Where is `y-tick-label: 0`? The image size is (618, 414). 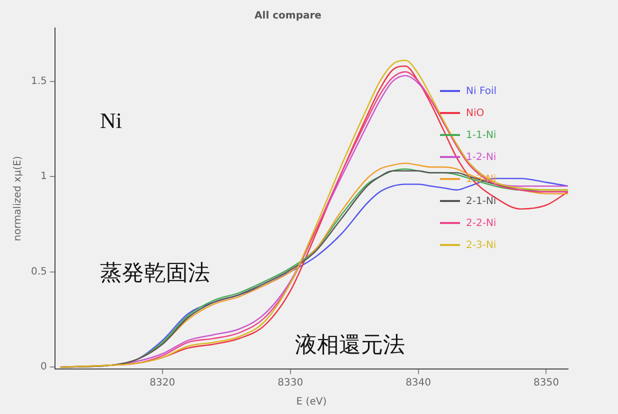 y-tick-label: 0 is located at coordinates (43, 367).